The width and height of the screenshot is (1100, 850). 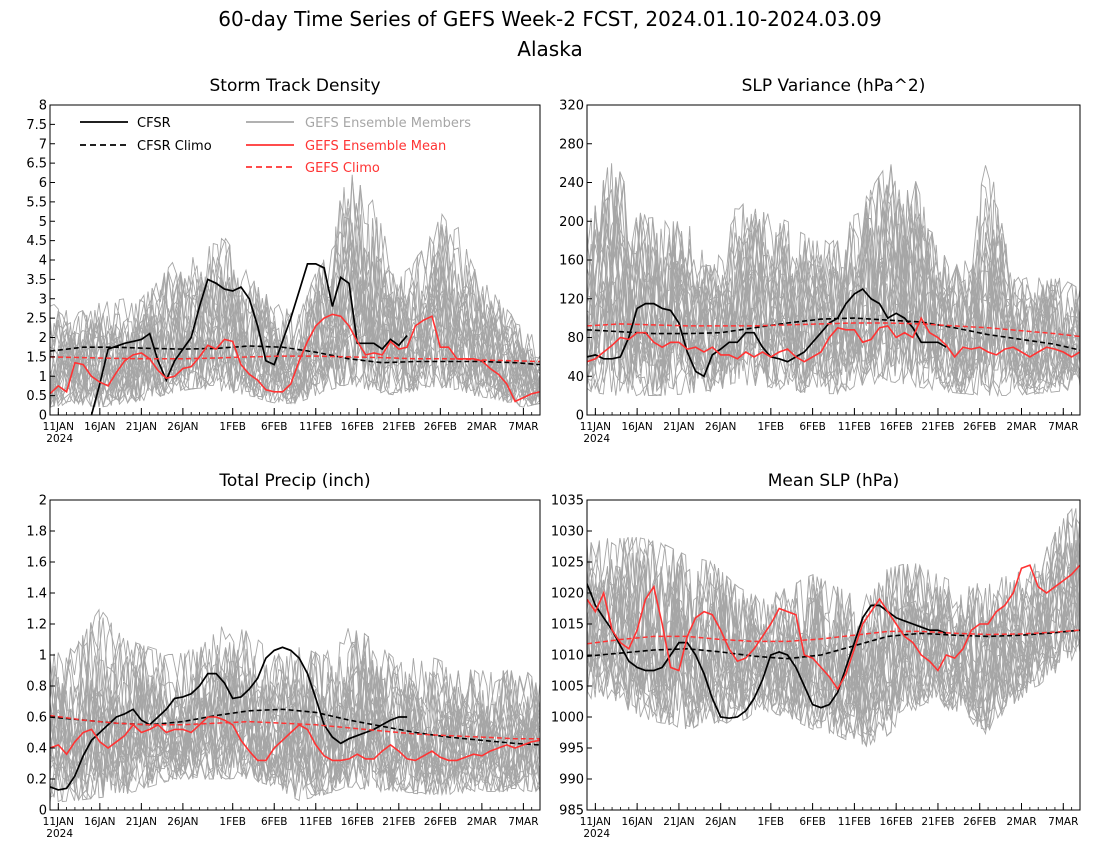 What do you see at coordinates (567, 532) in the screenshot?
I see `y-tick-label: 1030` at bounding box center [567, 532].